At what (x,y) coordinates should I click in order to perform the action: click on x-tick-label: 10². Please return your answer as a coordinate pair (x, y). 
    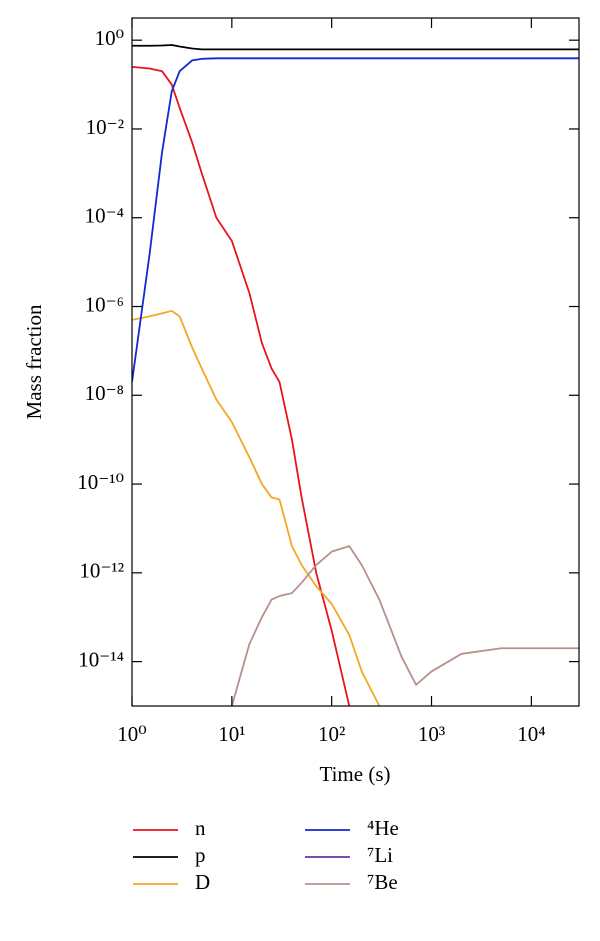
    Looking at the image, I should click on (331, 734).